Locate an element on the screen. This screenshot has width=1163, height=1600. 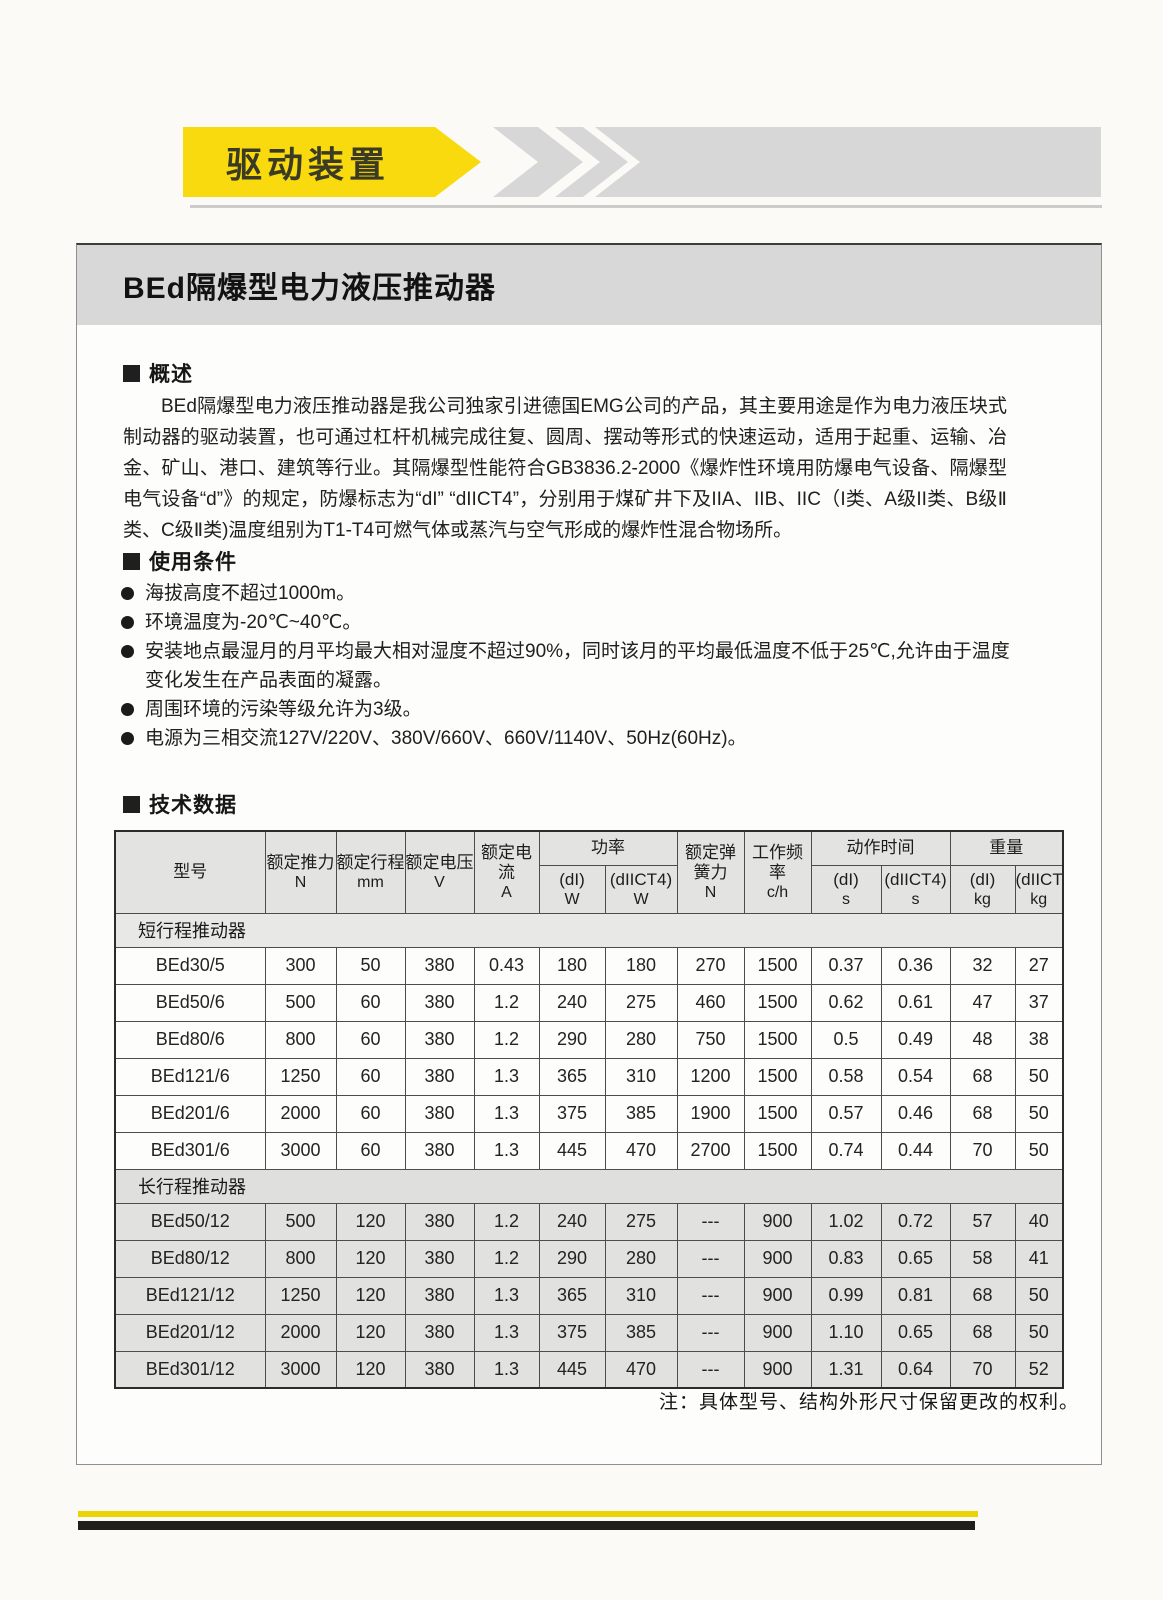
header-cell: 重量 is located at coordinates (1006, 848).